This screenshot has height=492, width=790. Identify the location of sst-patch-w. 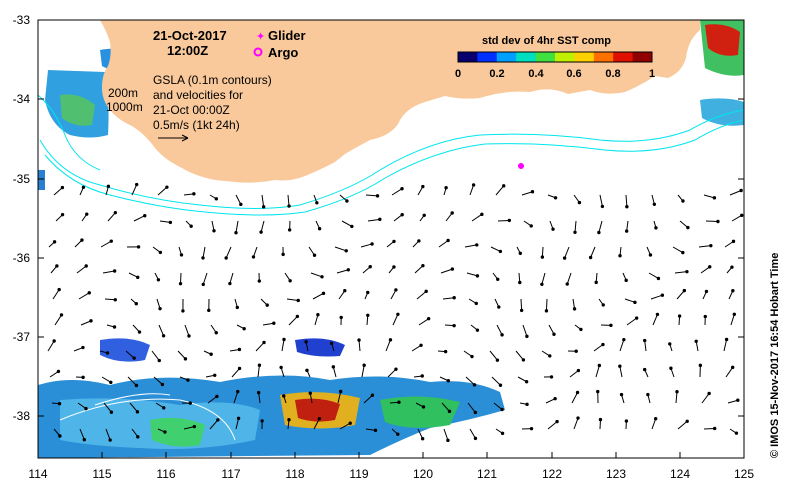
(41, 180).